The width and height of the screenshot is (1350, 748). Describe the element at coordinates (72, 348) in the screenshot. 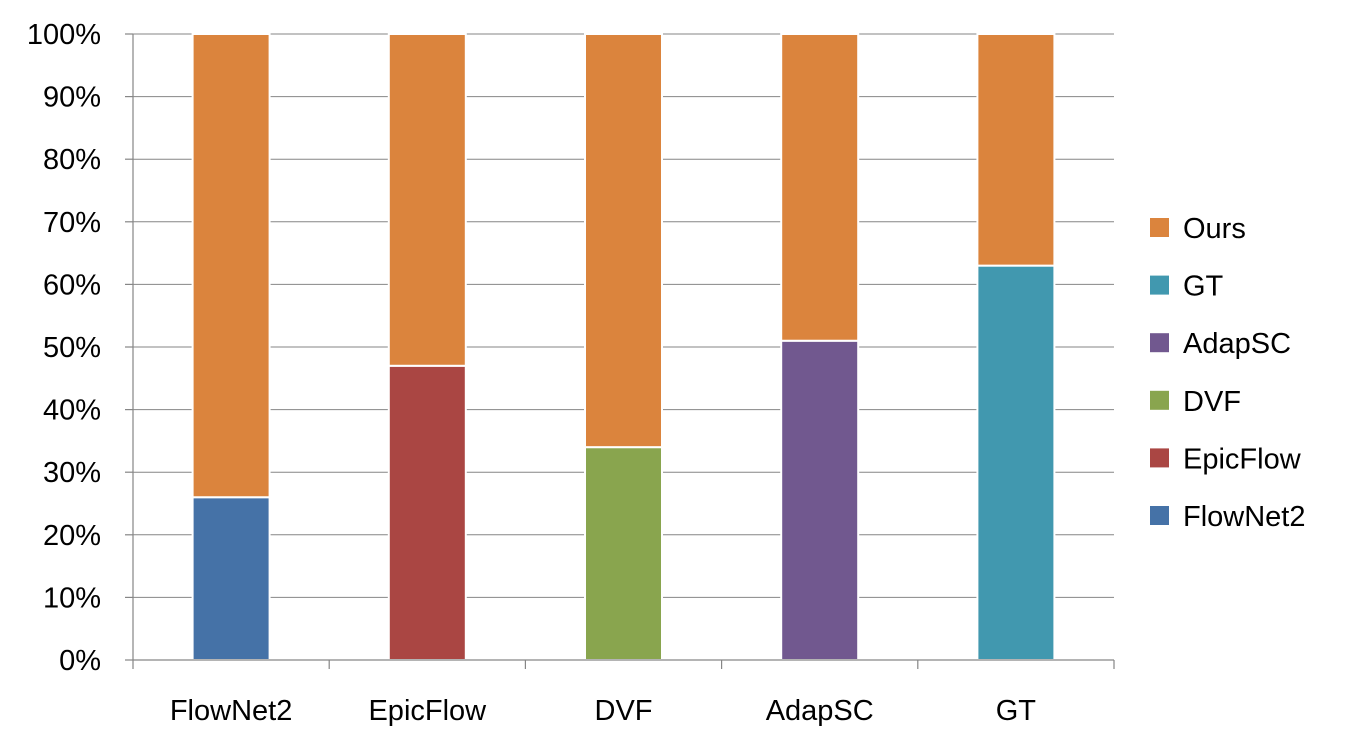

I see `y-tick-label: 50%` at that location.